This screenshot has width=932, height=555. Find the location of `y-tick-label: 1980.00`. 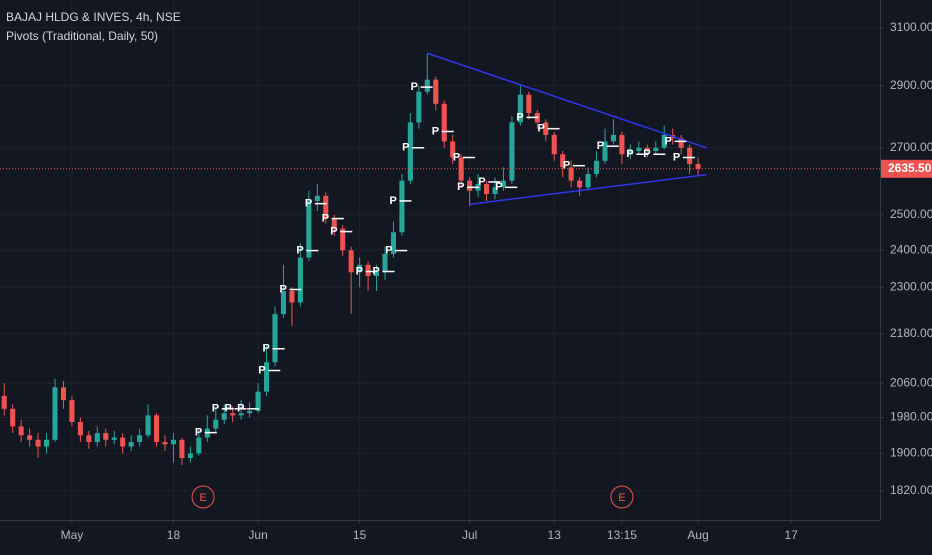

y-tick-label: 1980.00 is located at coordinates (911, 417).